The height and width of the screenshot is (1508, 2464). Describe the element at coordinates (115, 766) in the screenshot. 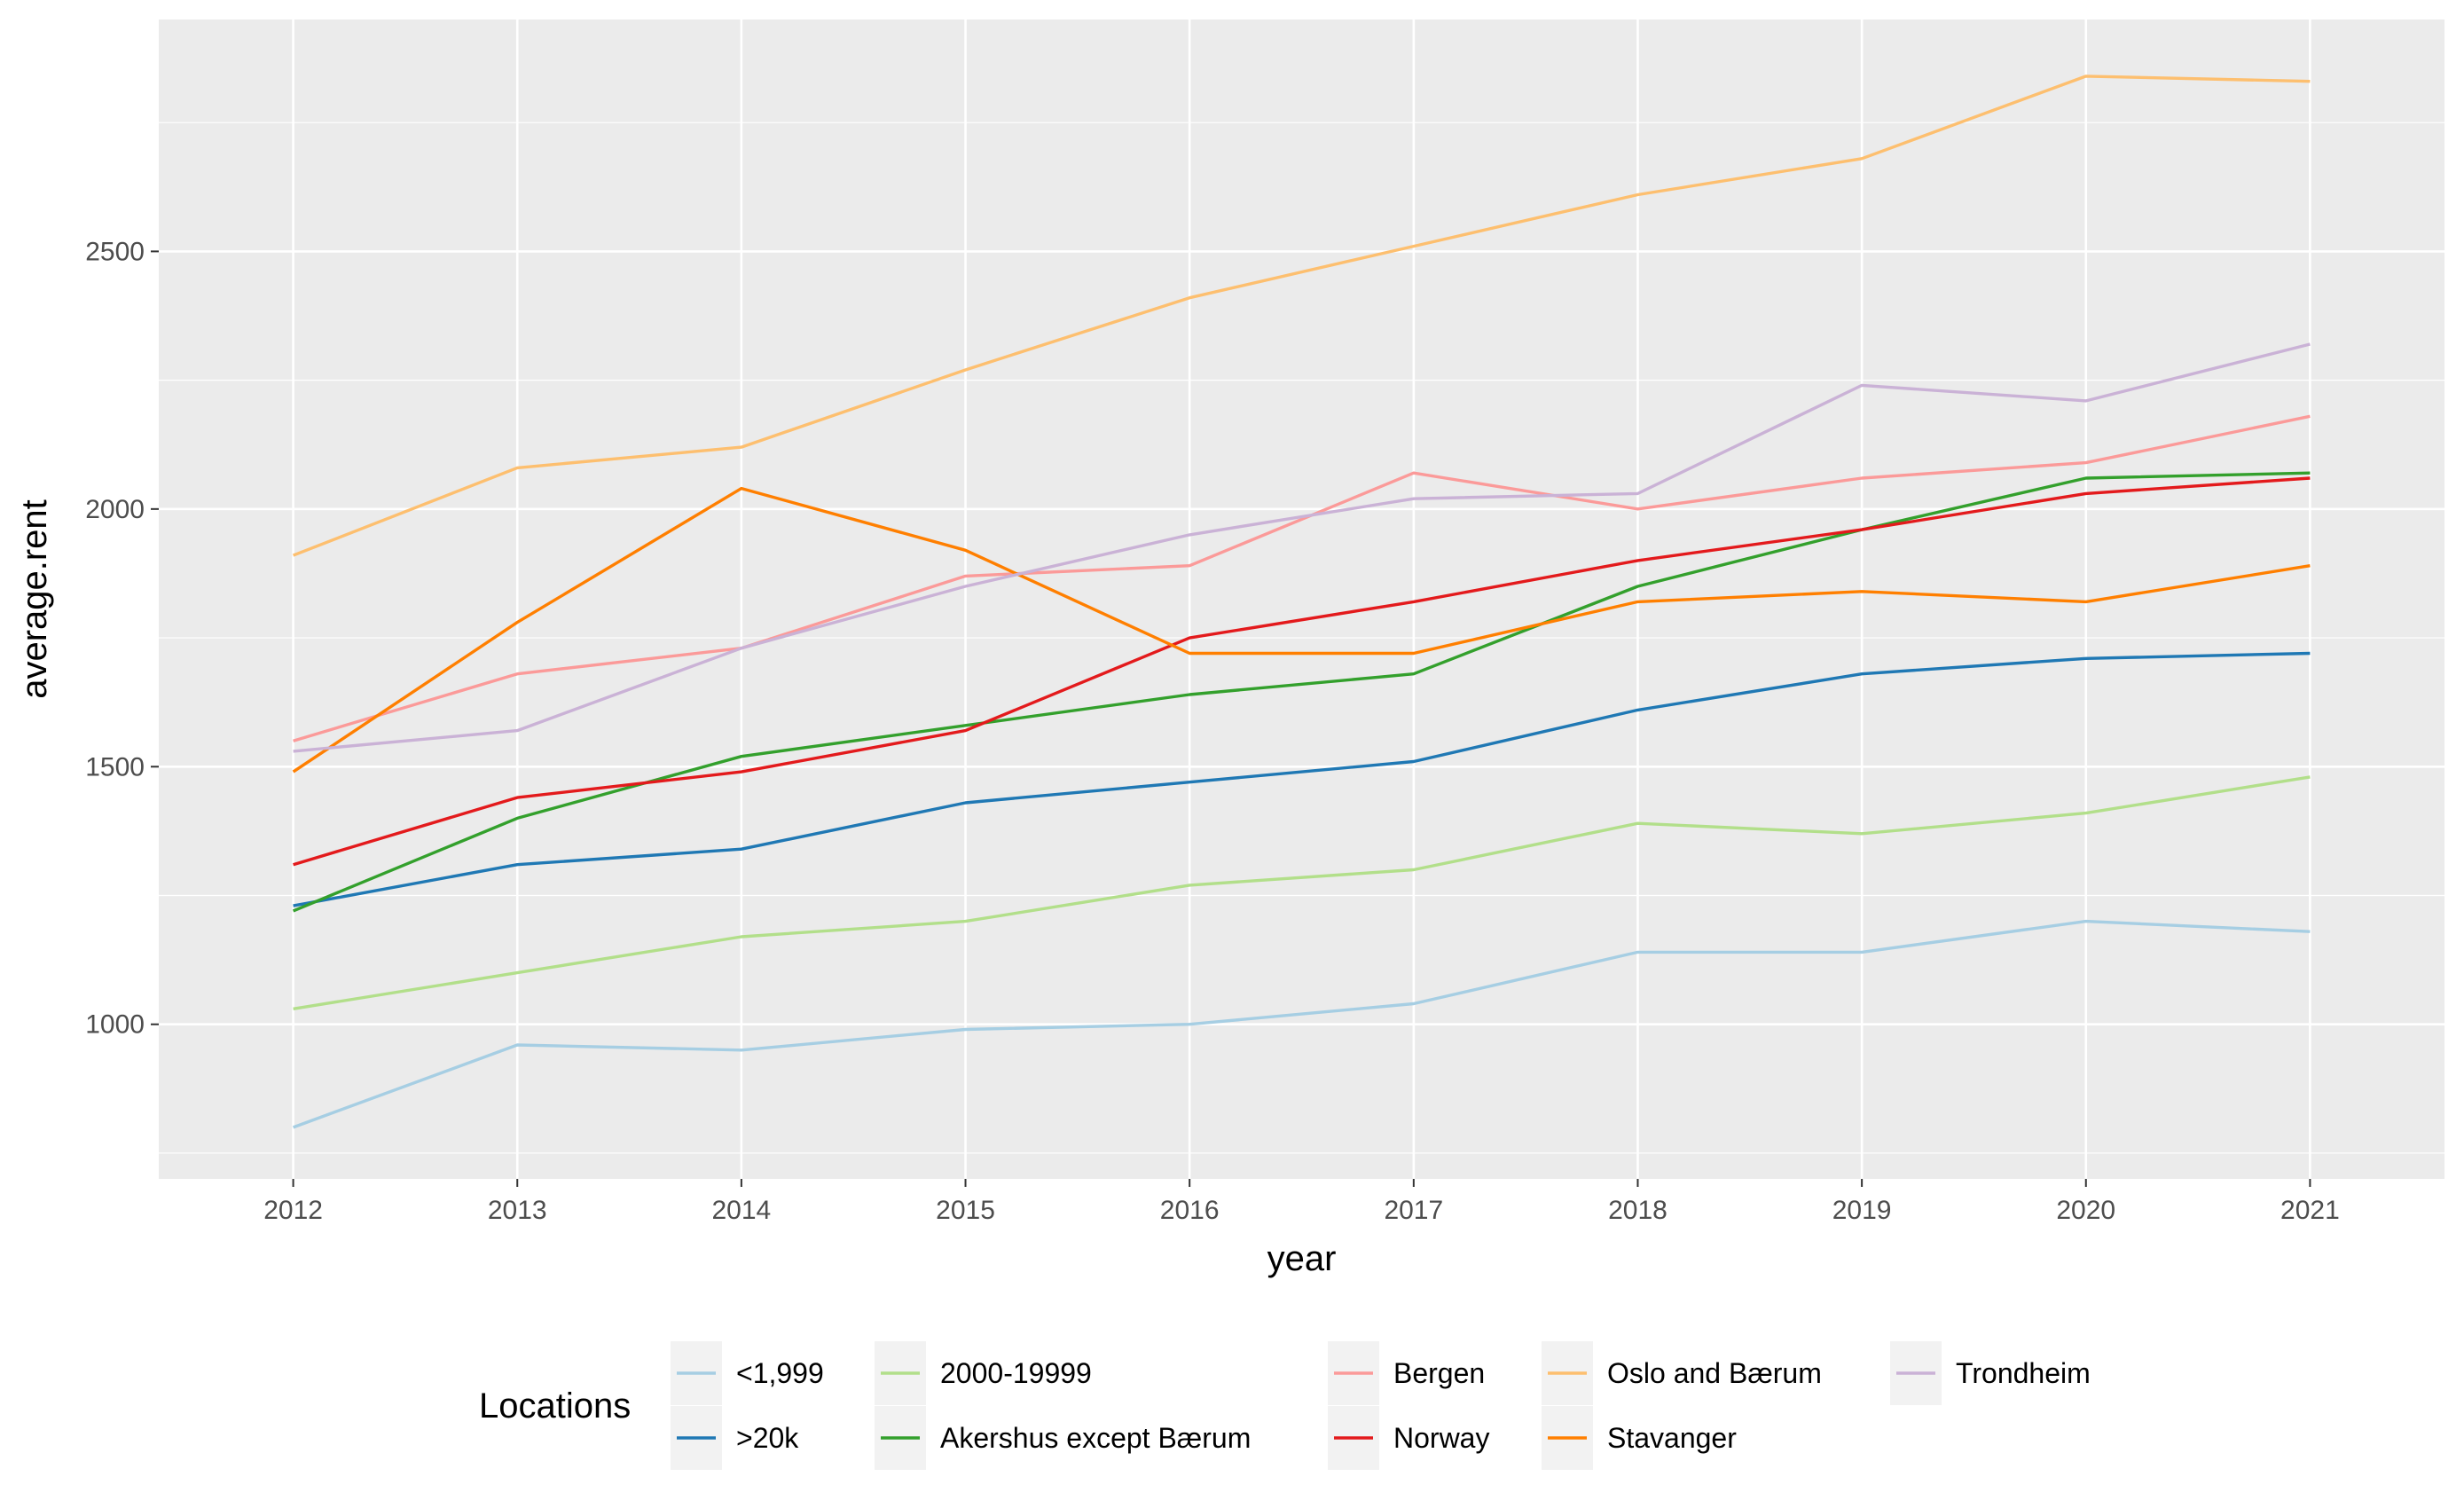

I see `y-tick-label: 1500` at that location.